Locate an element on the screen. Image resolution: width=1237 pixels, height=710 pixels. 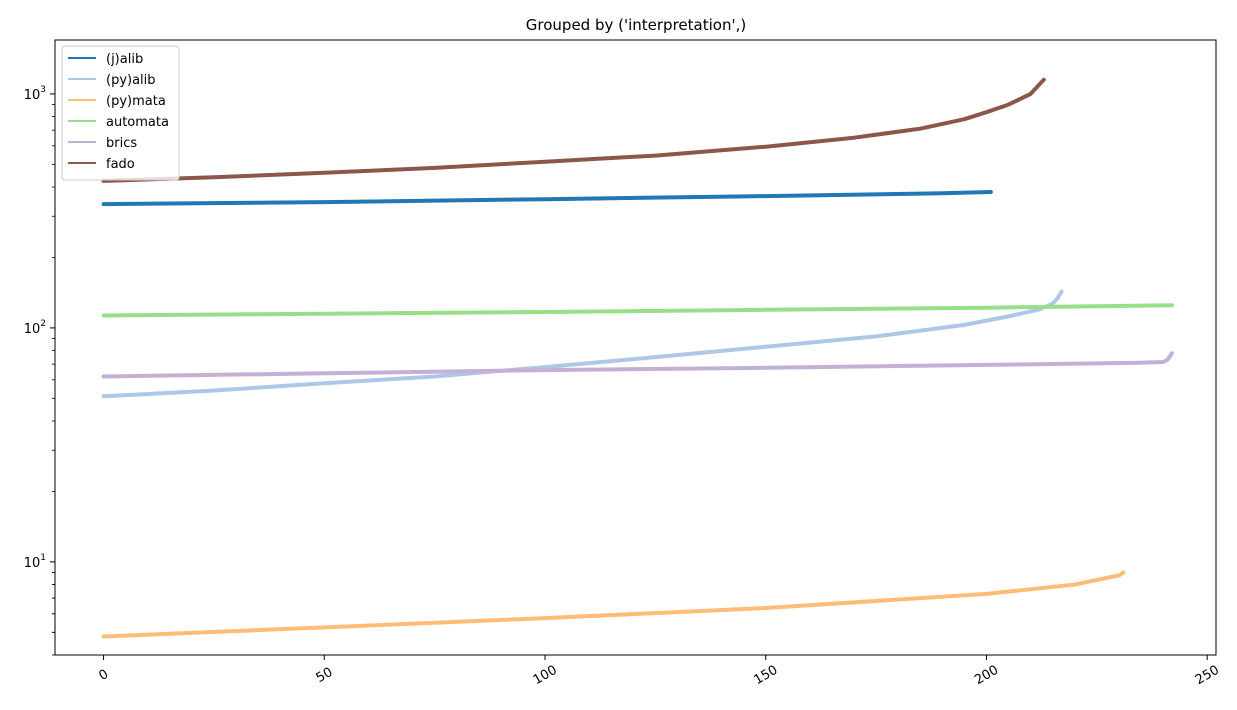
legend-label: (py)alib is located at coordinates (131, 80).